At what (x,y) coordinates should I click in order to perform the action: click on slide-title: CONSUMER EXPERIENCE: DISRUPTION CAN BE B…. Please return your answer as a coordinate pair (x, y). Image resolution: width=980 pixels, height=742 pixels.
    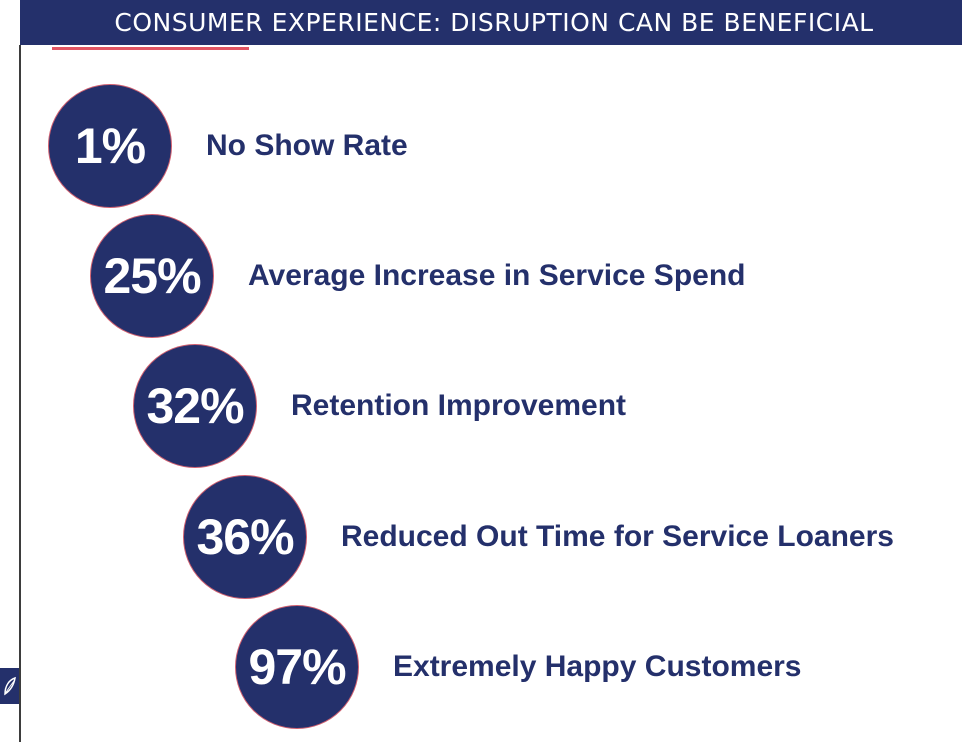
    Looking at the image, I should click on (494, 22).